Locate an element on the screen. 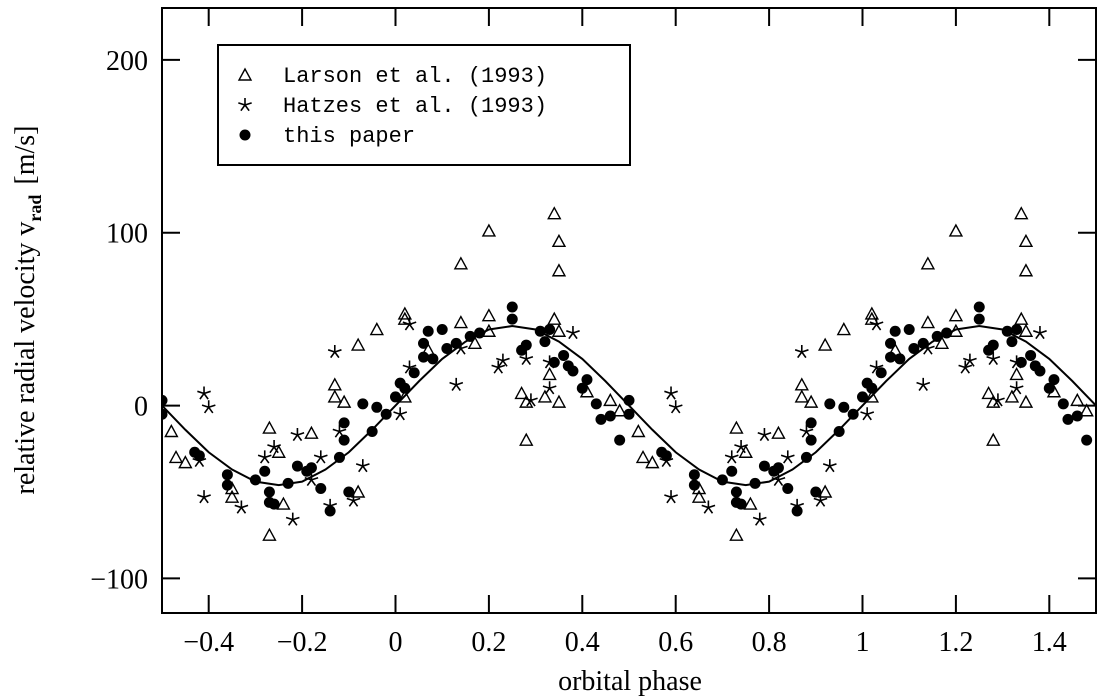  y-label-sub: rad is located at coordinates (35, 208).